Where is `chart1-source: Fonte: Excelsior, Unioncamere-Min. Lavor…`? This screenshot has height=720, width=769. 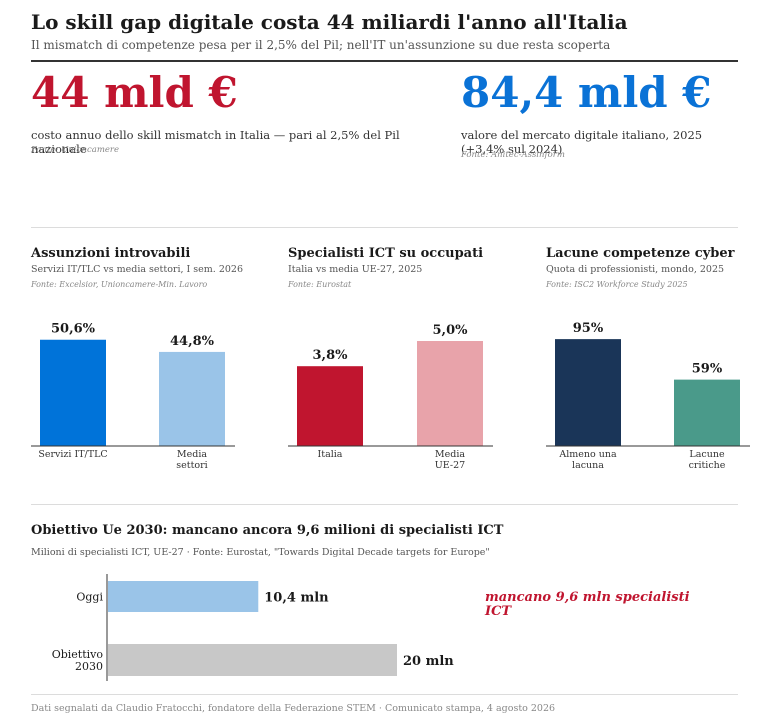 chart1-source: Fonte: Excelsior, Unioncamere-Min. Lavor… is located at coordinates (119, 284).